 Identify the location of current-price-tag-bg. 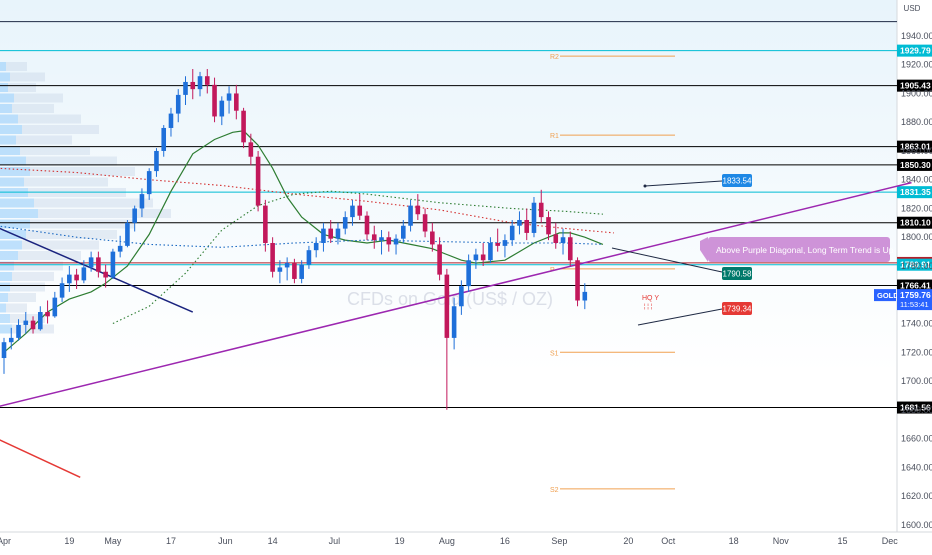
(914, 300).